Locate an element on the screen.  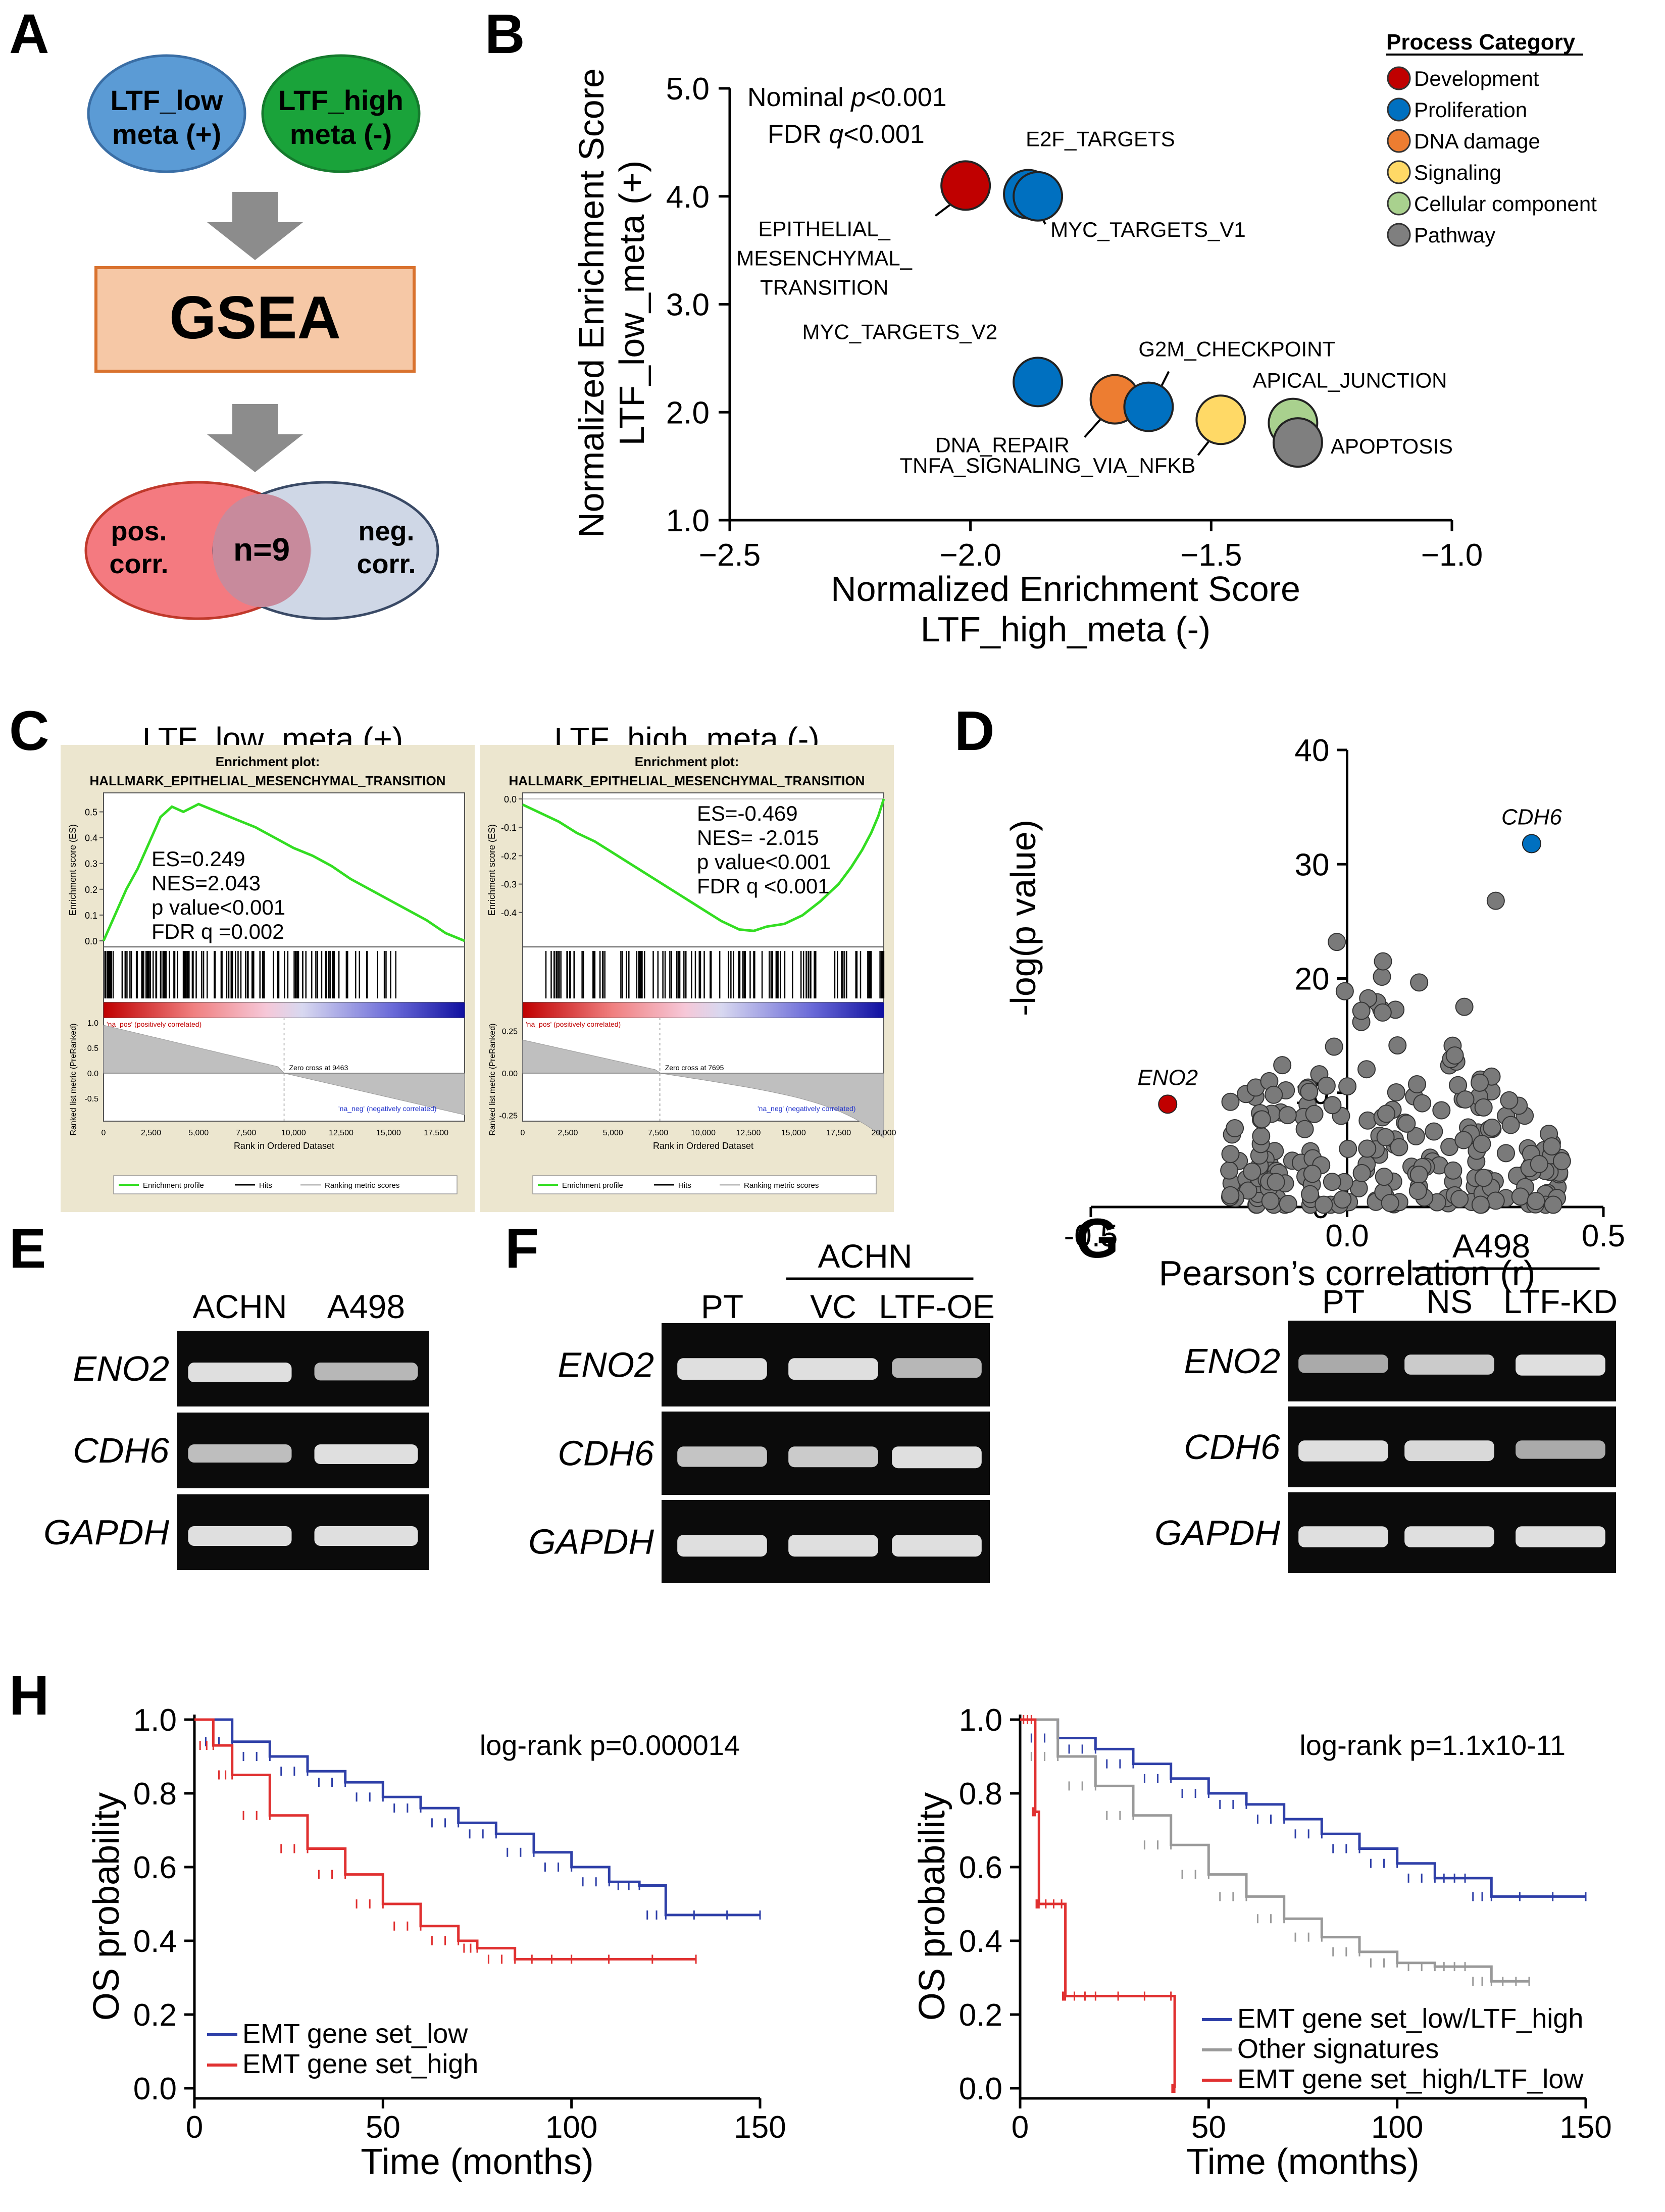
legend-box is located at coordinates (285, 1184).